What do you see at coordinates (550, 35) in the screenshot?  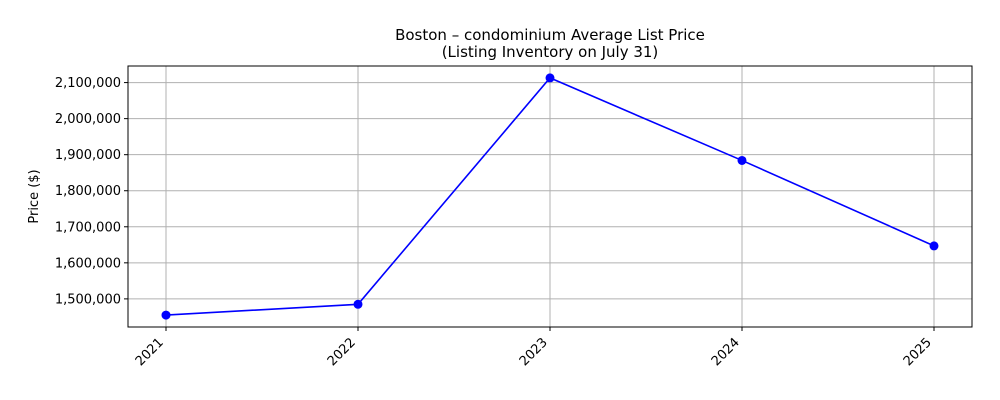 I see `chart-title: Boston – condominium Average List Price` at bounding box center [550, 35].